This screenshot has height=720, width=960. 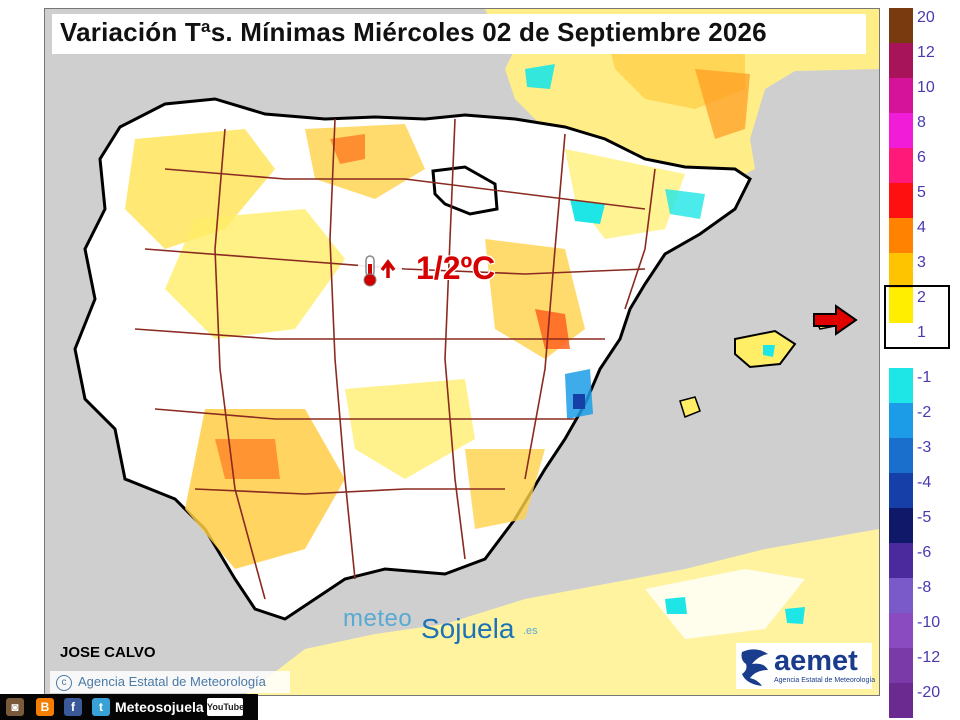 What do you see at coordinates (456, 268) in the screenshot?
I see `variation-value-label: 1/2ºC` at bounding box center [456, 268].